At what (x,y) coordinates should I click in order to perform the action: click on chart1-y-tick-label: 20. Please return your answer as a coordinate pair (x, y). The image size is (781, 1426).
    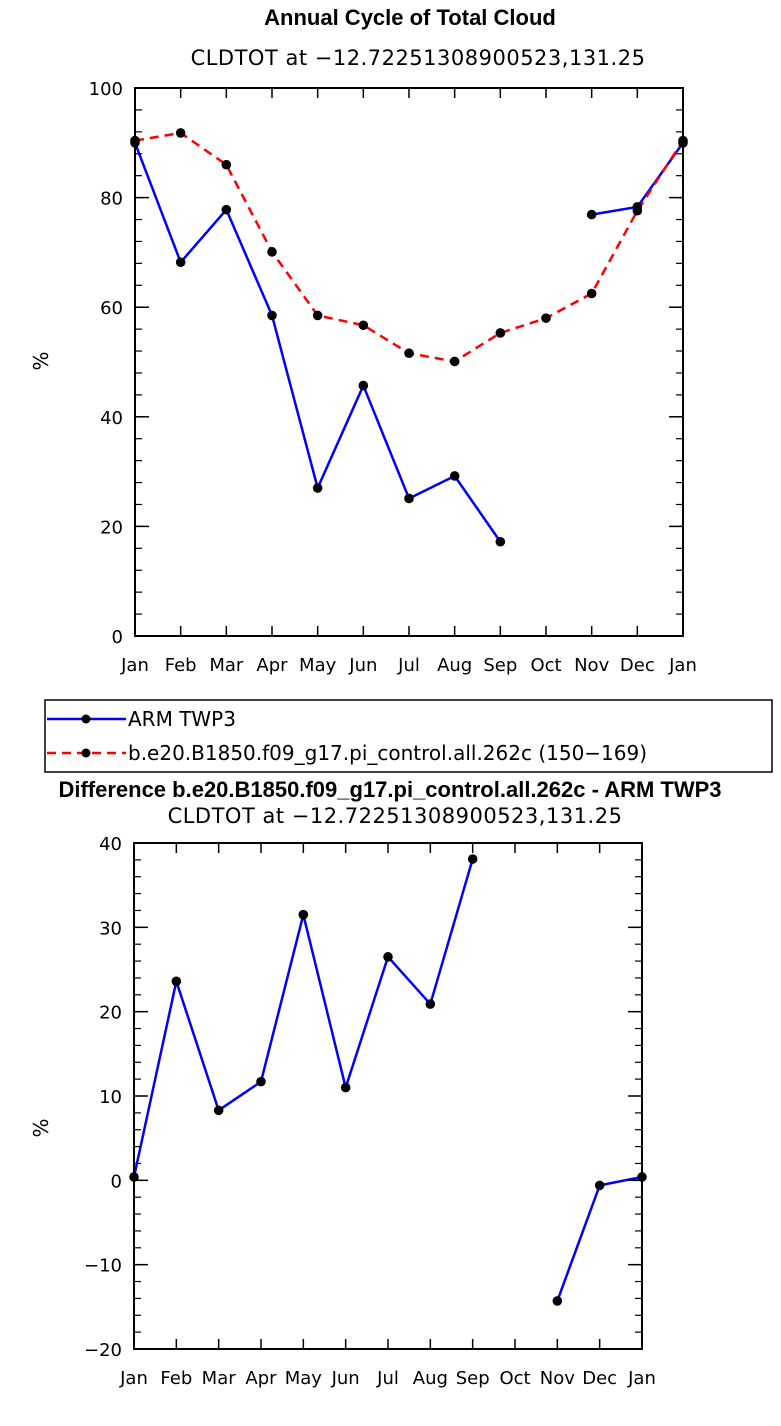
    Looking at the image, I should click on (111, 527).